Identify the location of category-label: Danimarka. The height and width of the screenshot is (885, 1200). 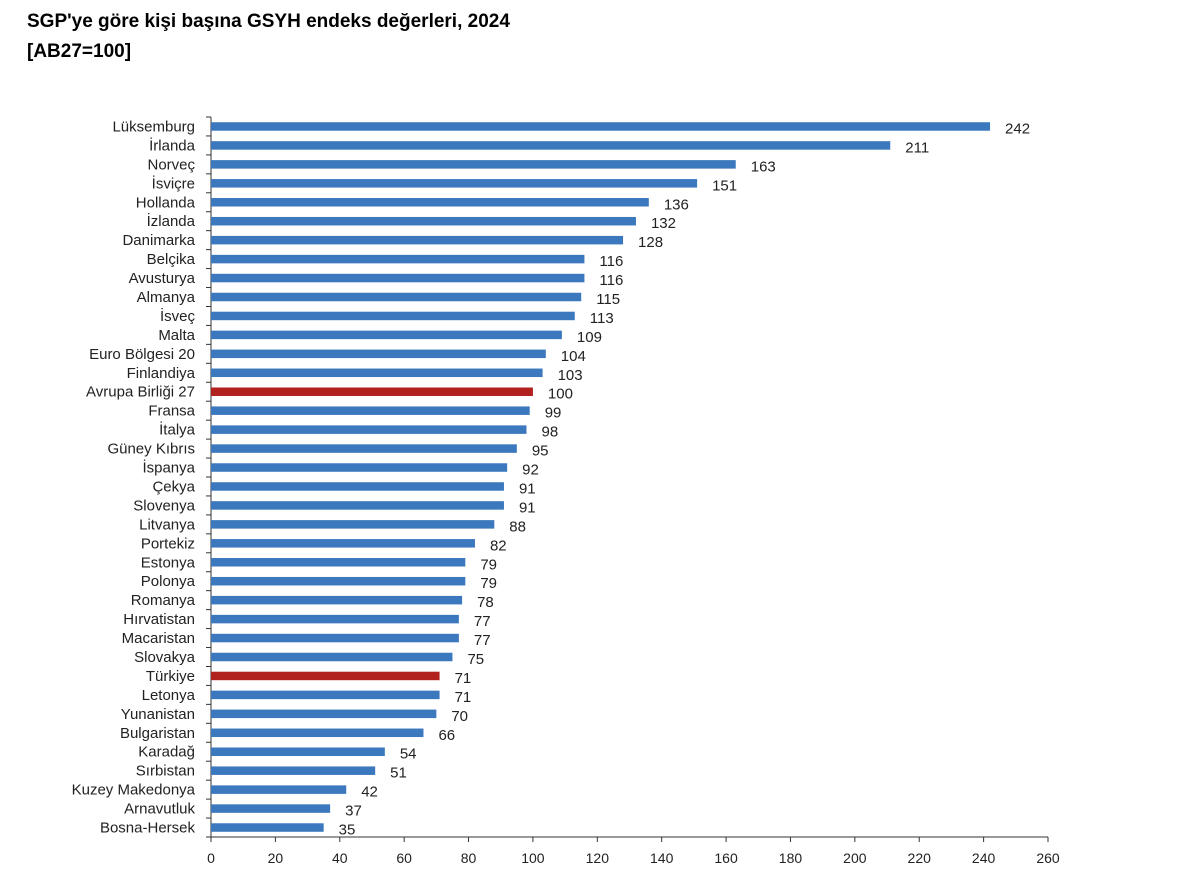
(158, 240).